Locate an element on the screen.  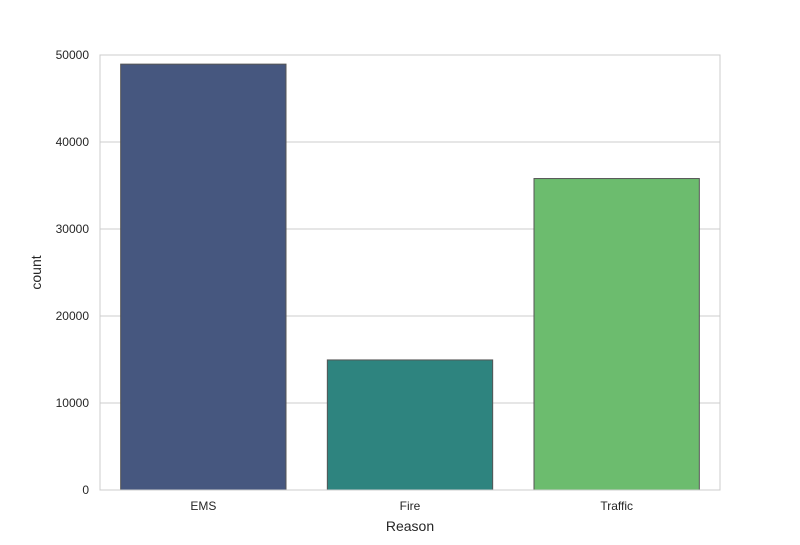
y-tick-label: 0 is located at coordinates (85, 490).